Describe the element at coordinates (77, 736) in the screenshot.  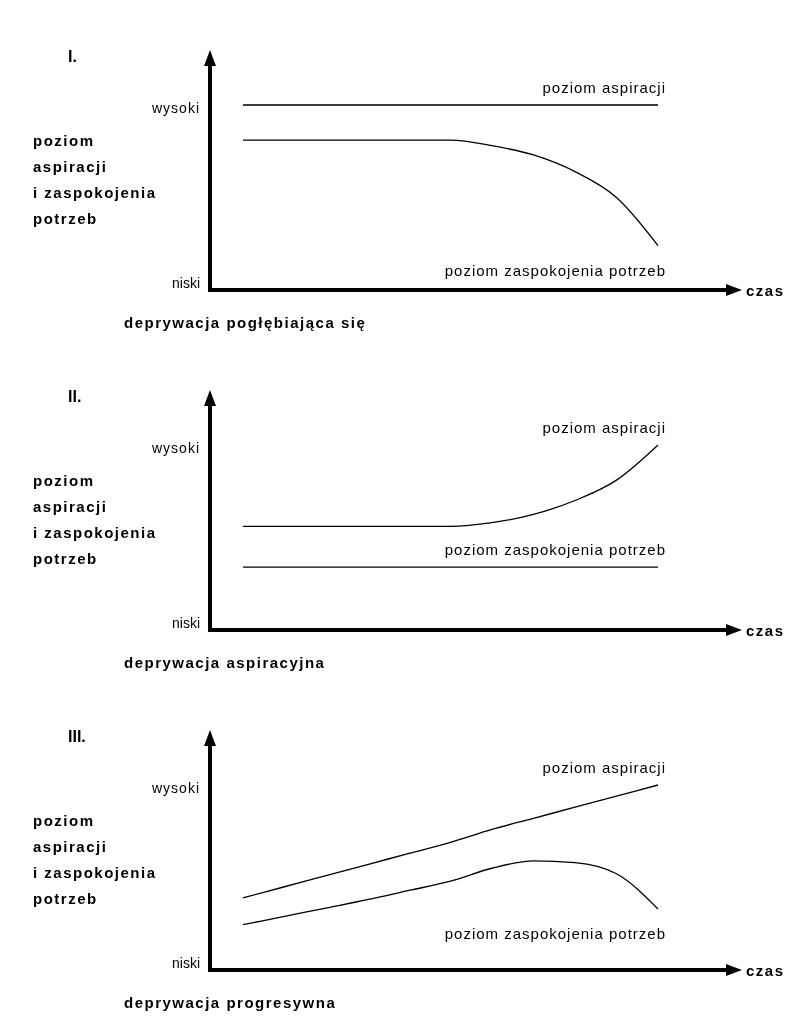
I see `text: III.` at that location.